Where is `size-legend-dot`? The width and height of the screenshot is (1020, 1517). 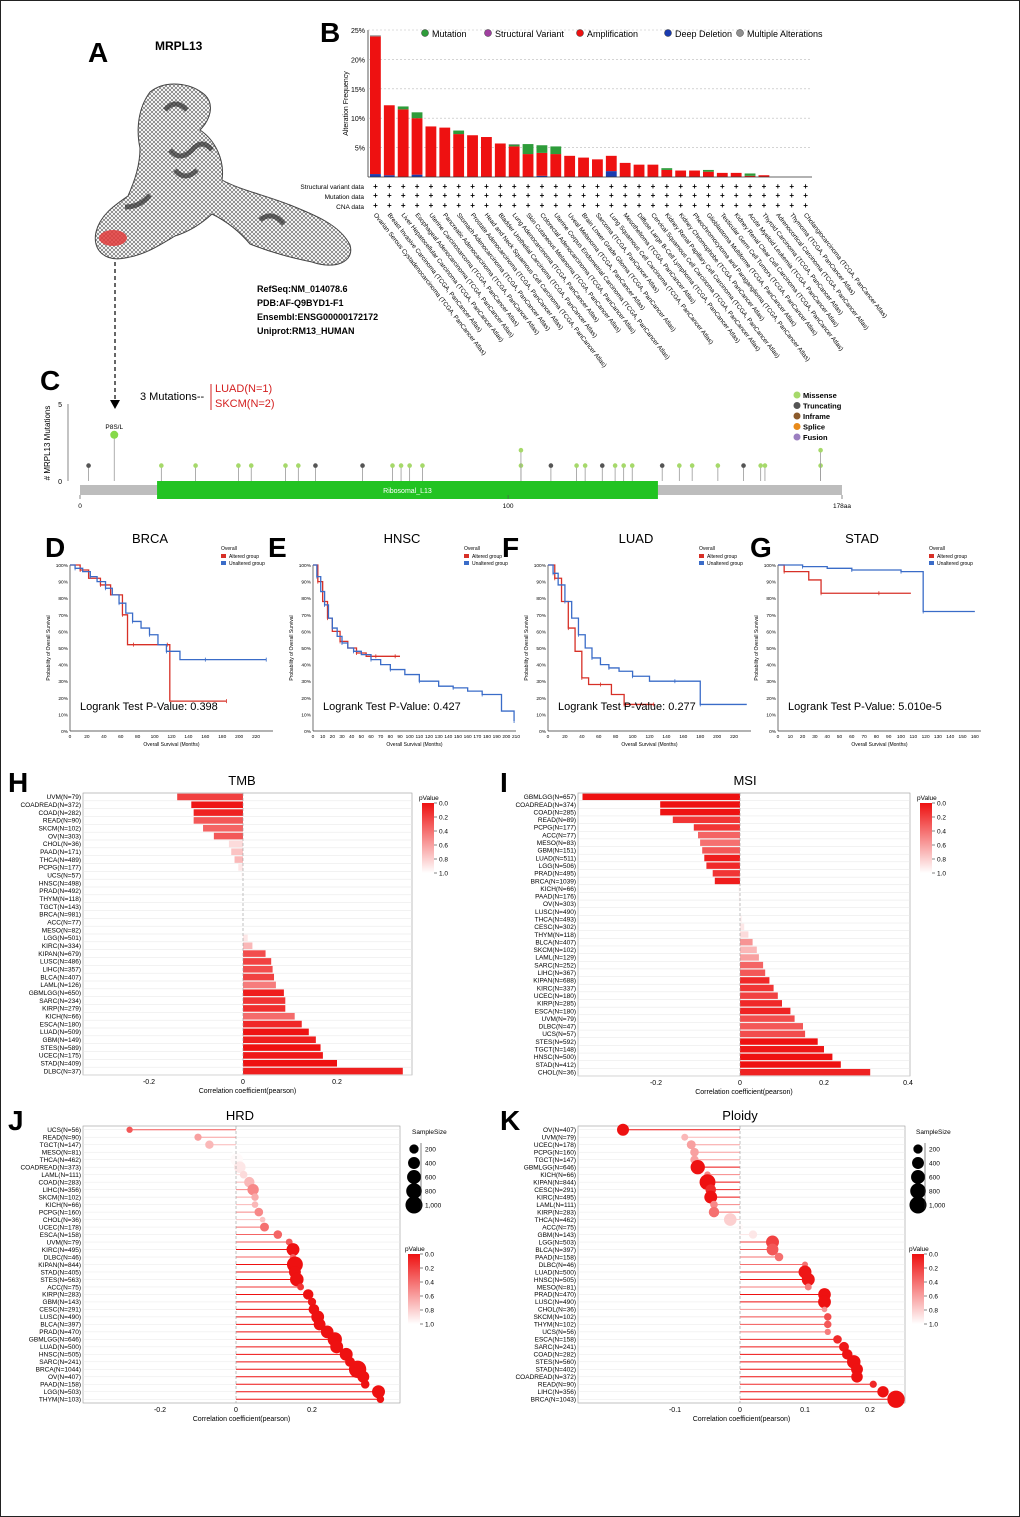 size-legend-dot is located at coordinates (918, 1177).